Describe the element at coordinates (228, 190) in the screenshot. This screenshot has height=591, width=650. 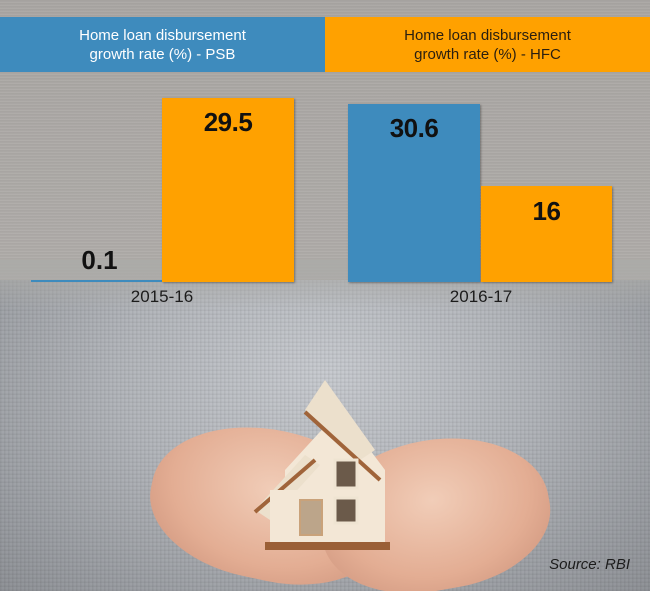
I see `bar-hfc-2015-16: 29.5` at that location.